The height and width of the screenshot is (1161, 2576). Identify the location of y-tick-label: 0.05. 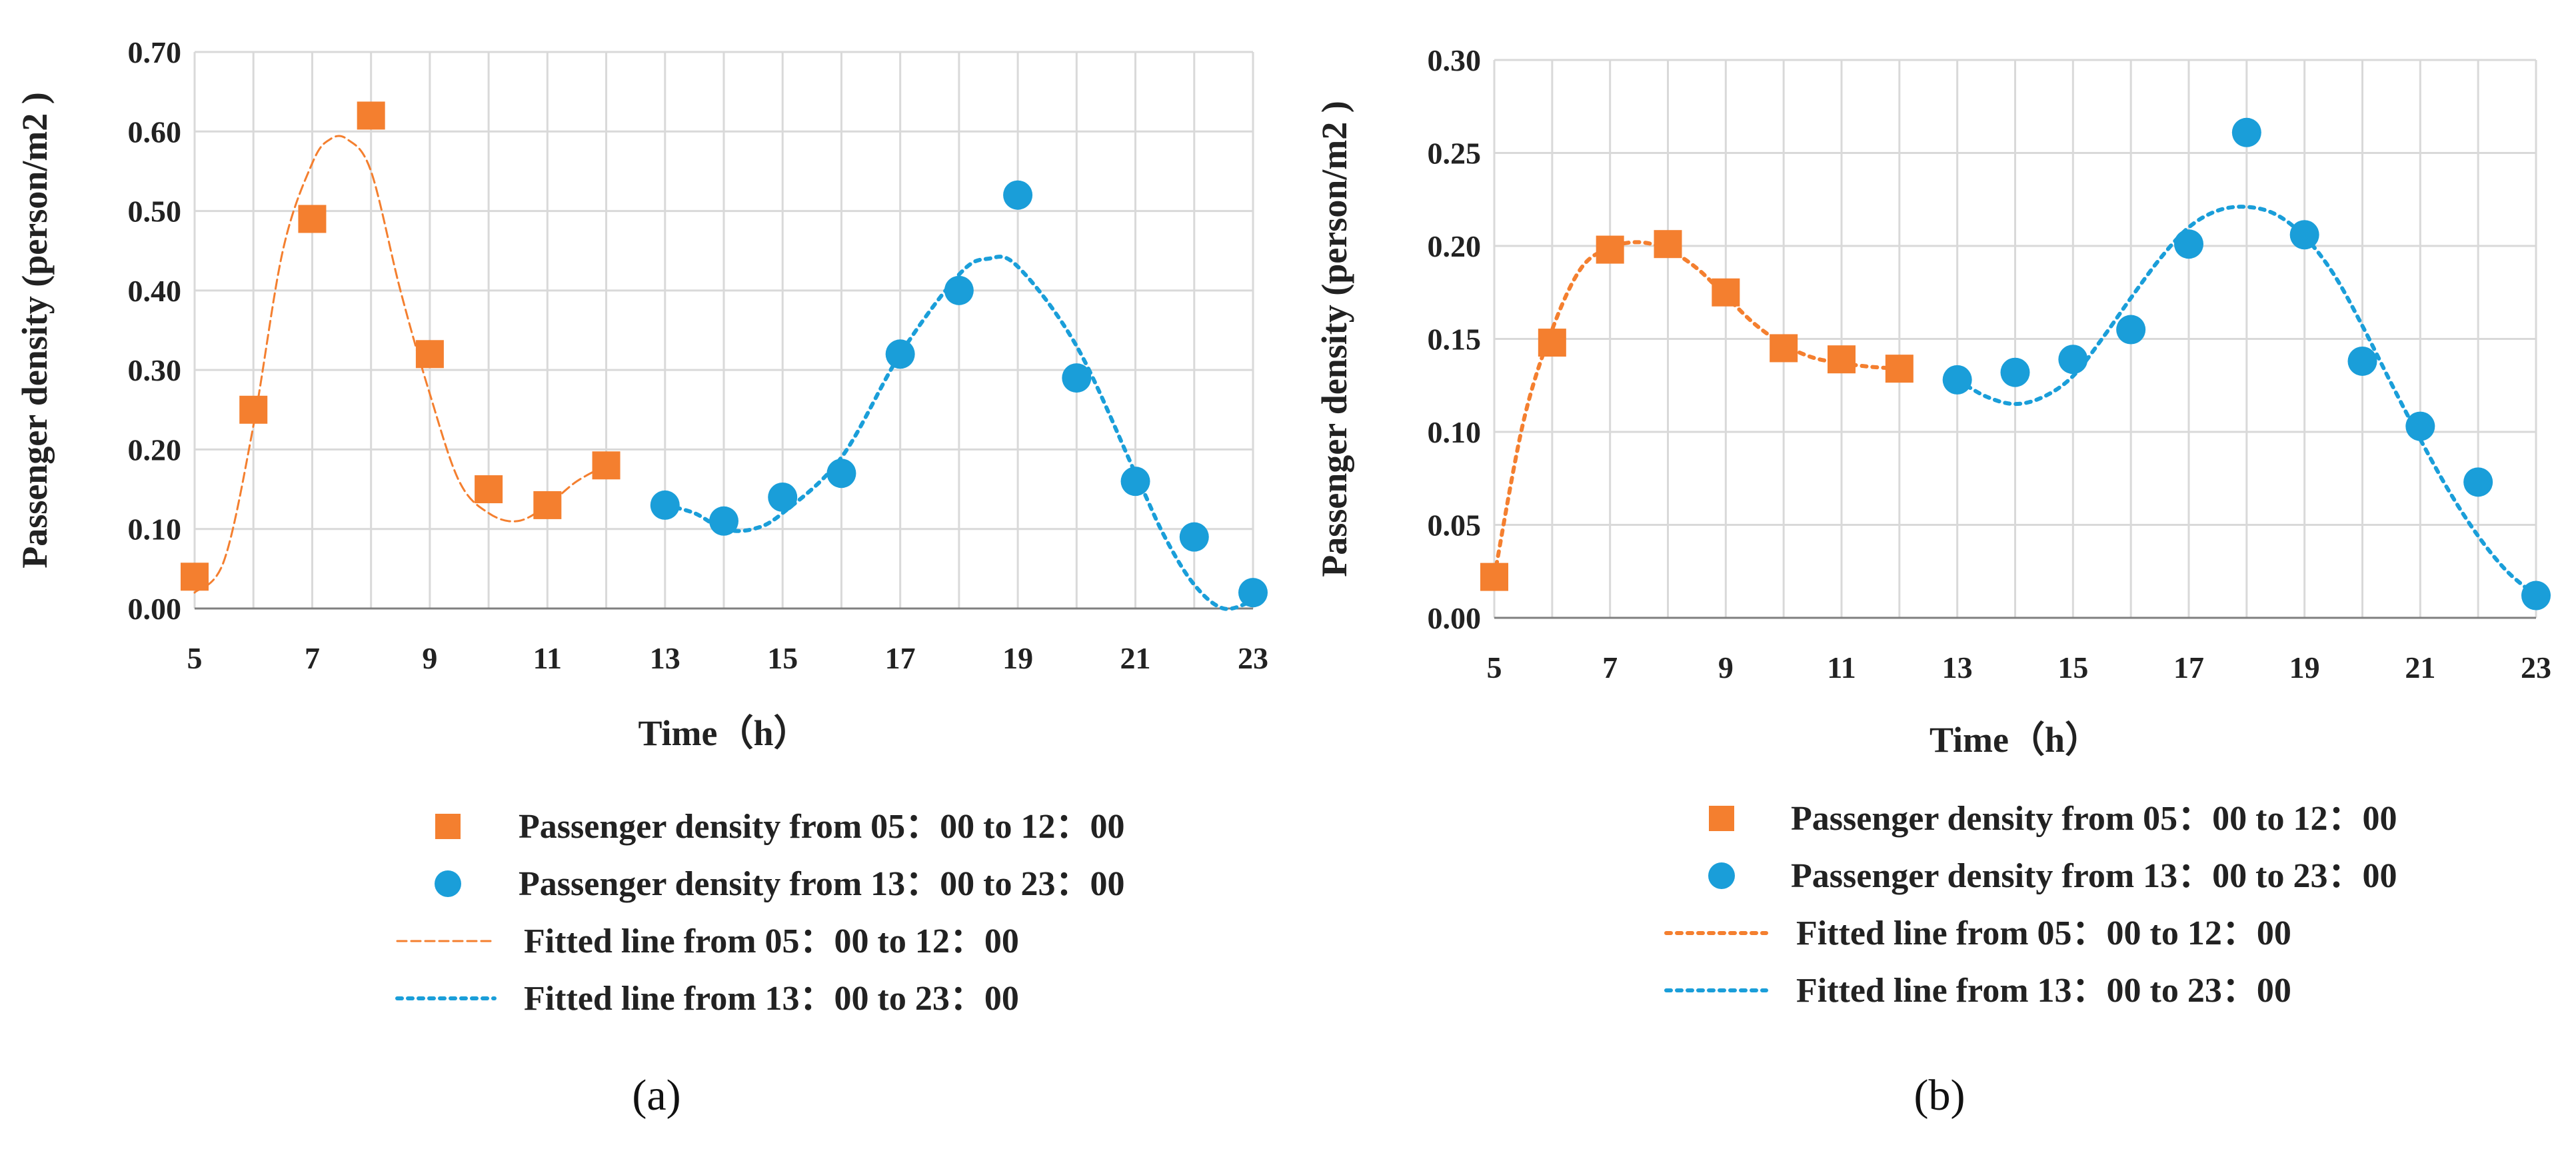
(1455, 526).